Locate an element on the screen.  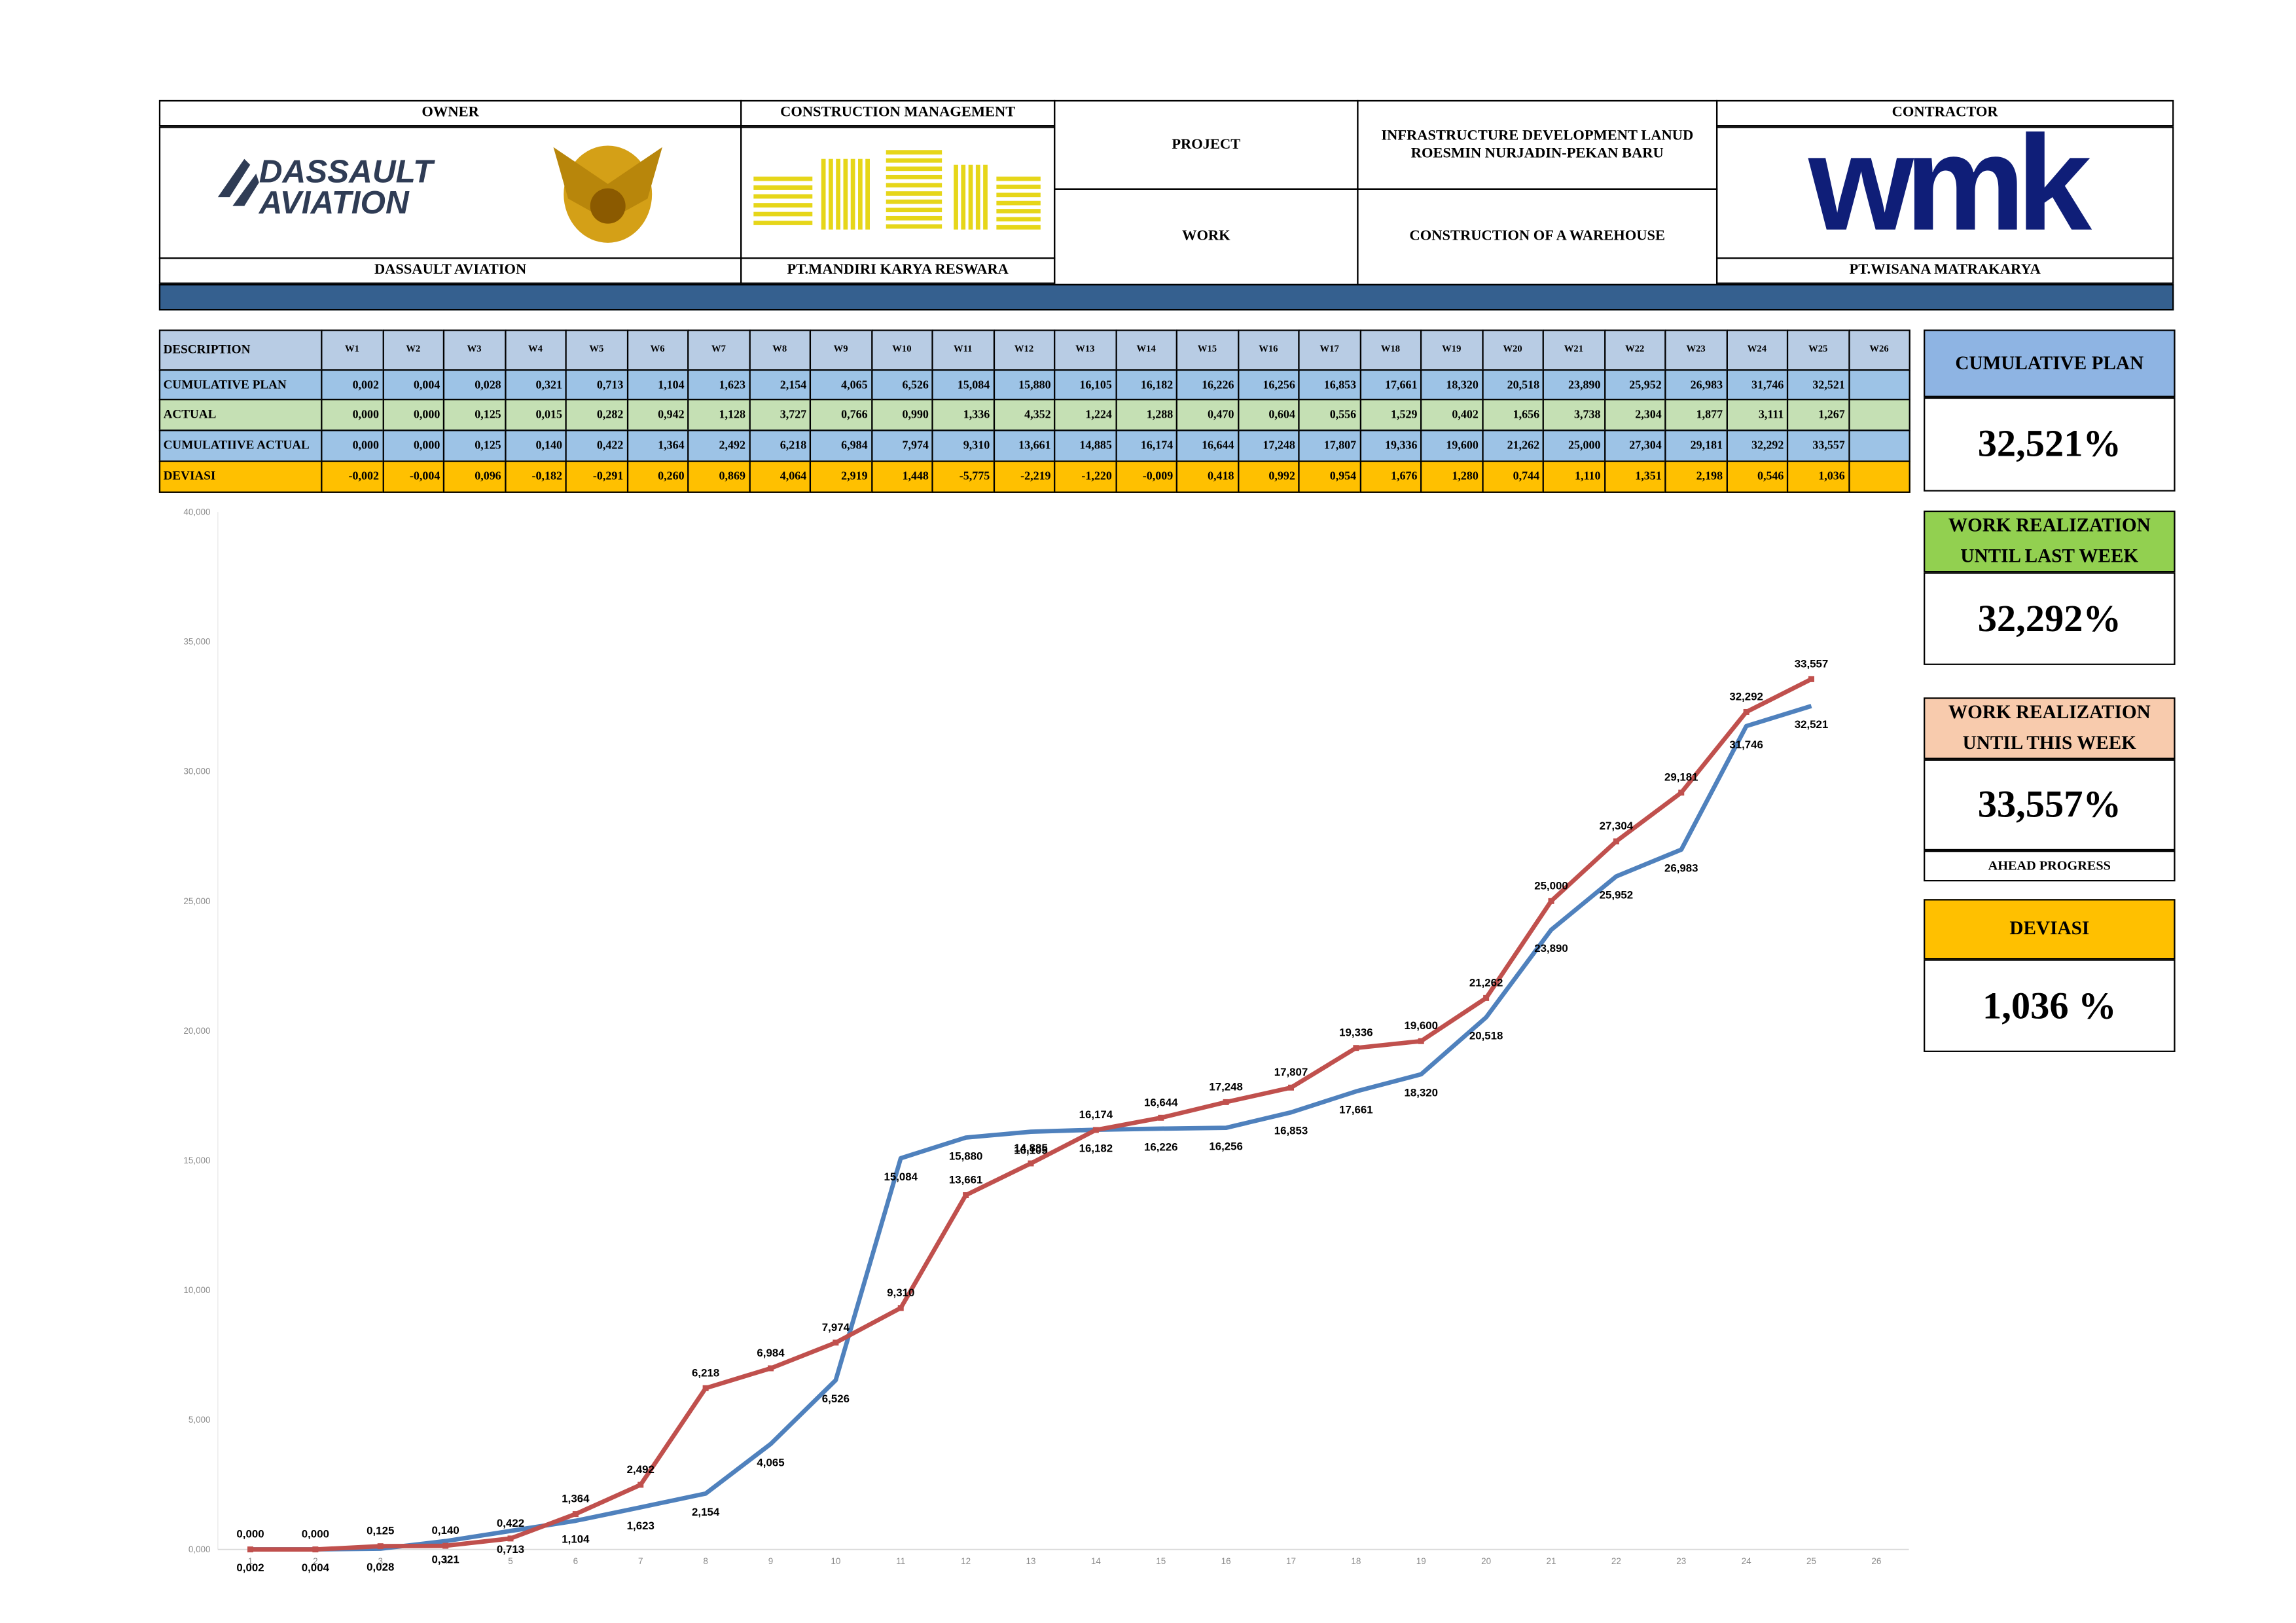
cm-label: CONSTRUCTION MANAGEMENT is located at coordinates (898, 113).